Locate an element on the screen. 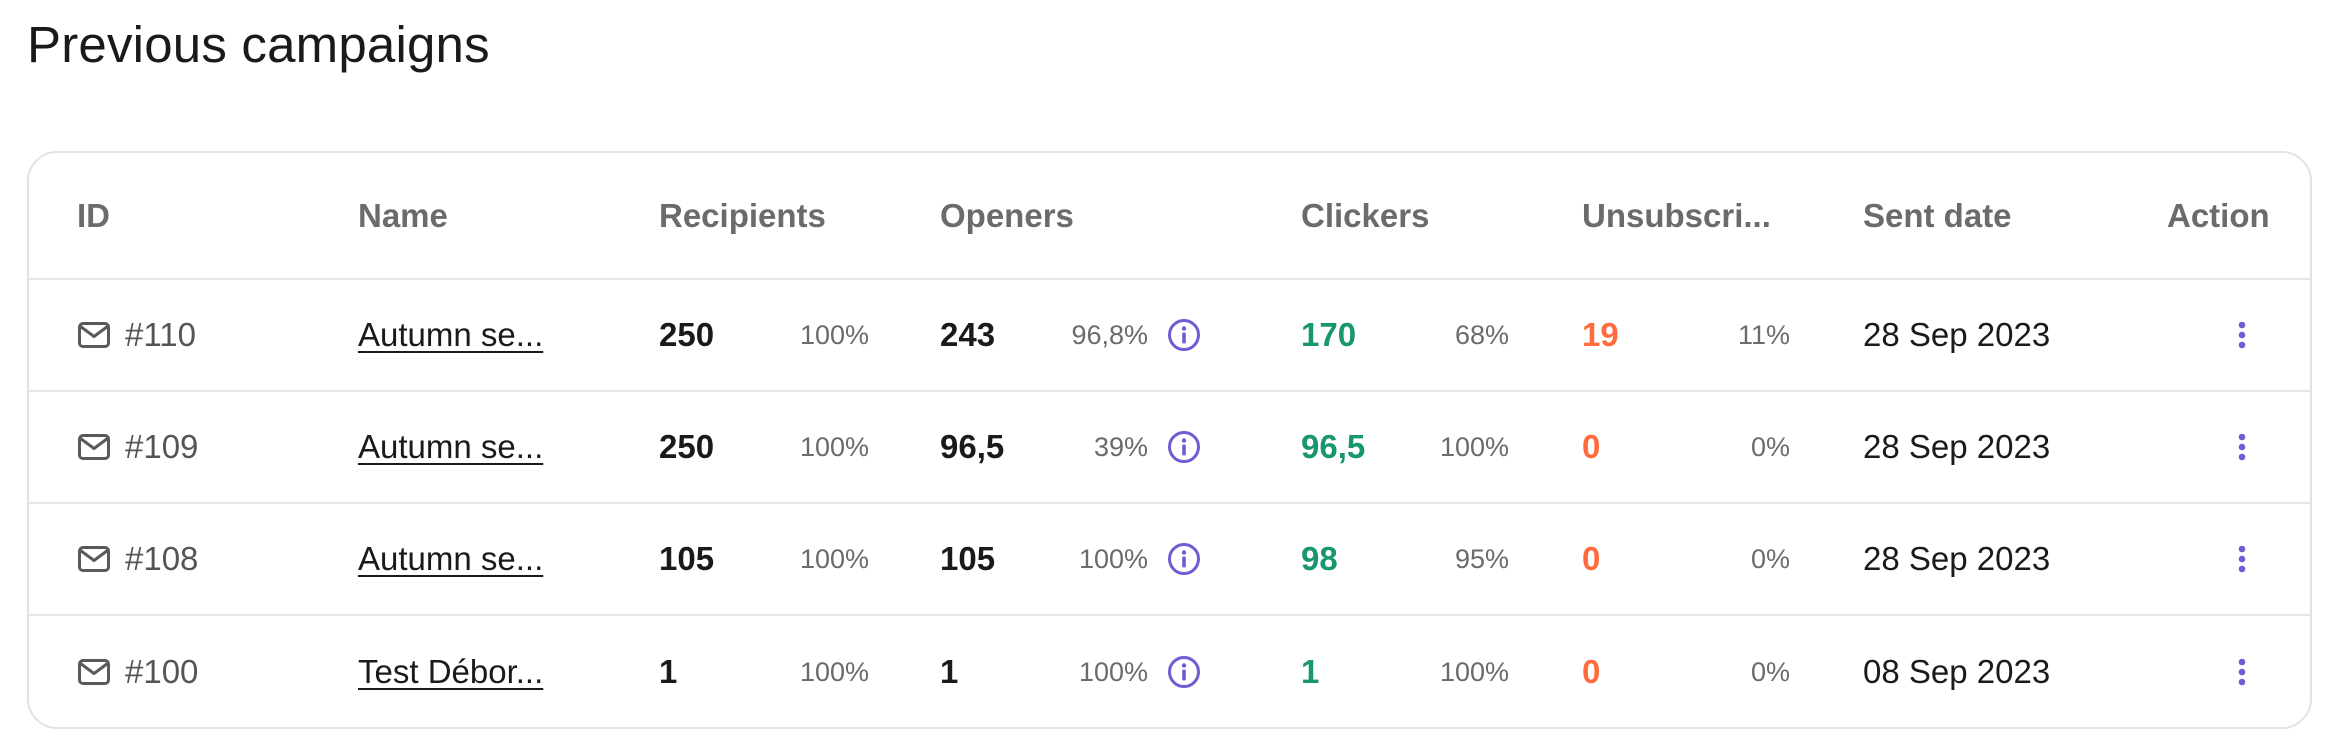 The height and width of the screenshot is (748, 2340). openers-count: 243 is located at coordinates (968, 334).